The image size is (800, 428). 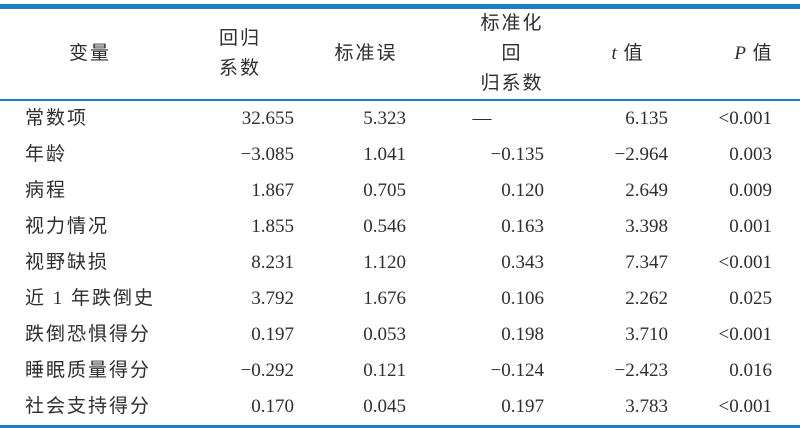 I want to click on column-header-standardized-coefficient: 标准化回 归系数, so click(x=512, y=53).